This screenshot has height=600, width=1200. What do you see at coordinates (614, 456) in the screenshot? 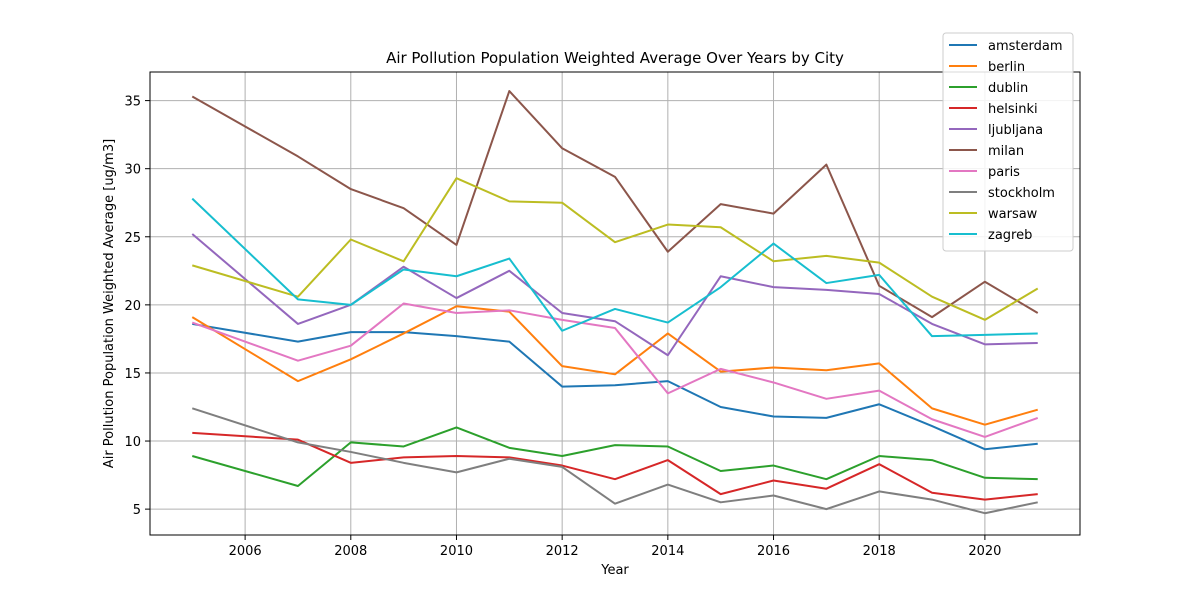
I see `series-line-dublin` at bounding box center [614, 456].